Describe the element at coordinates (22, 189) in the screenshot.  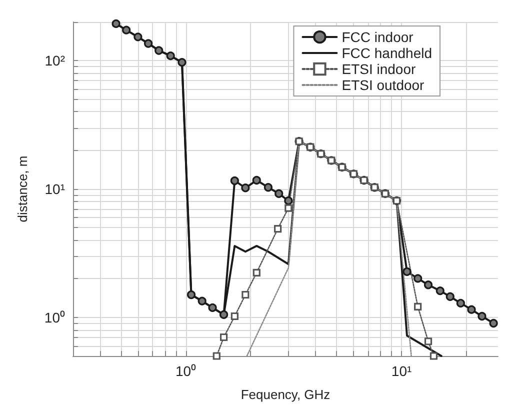
I see `y-axis-title: distance, m` at that location.